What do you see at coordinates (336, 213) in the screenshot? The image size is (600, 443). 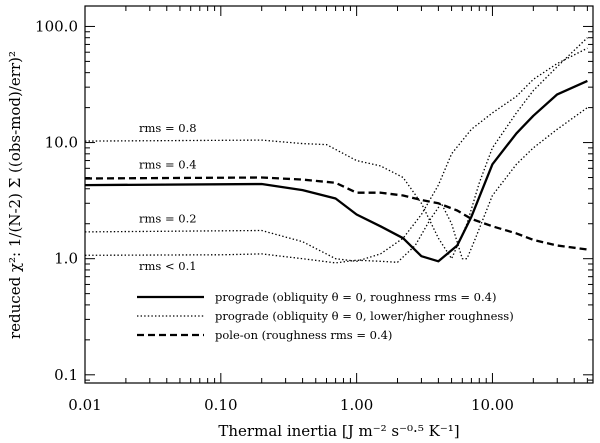 I see `series-line-5-dashed` at bounding box center [336, 213].